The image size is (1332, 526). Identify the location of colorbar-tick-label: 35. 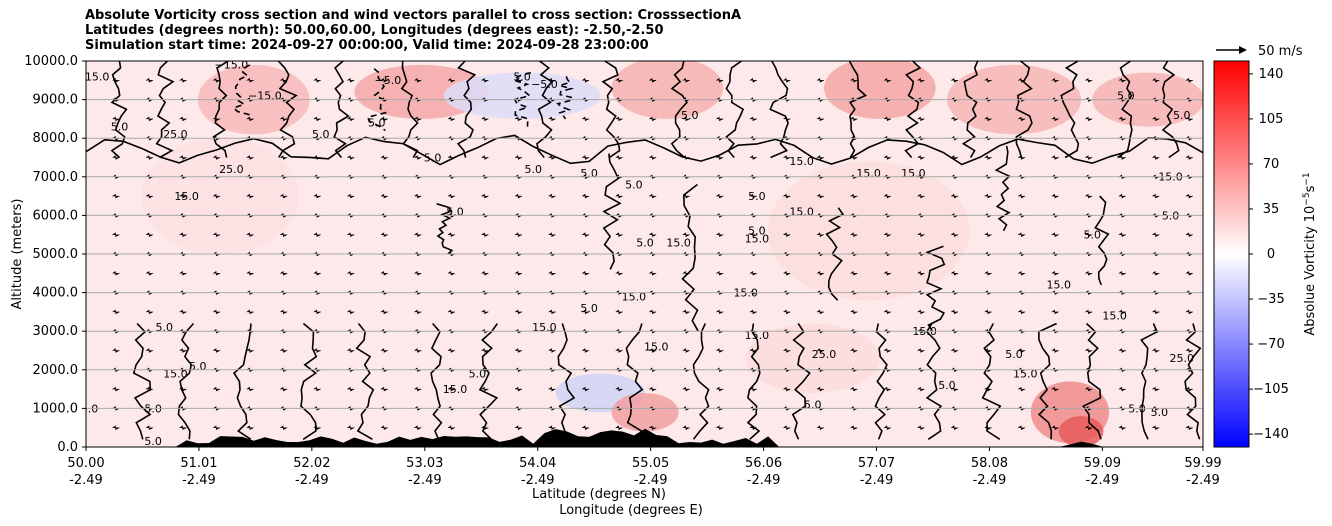
(1271, 209).